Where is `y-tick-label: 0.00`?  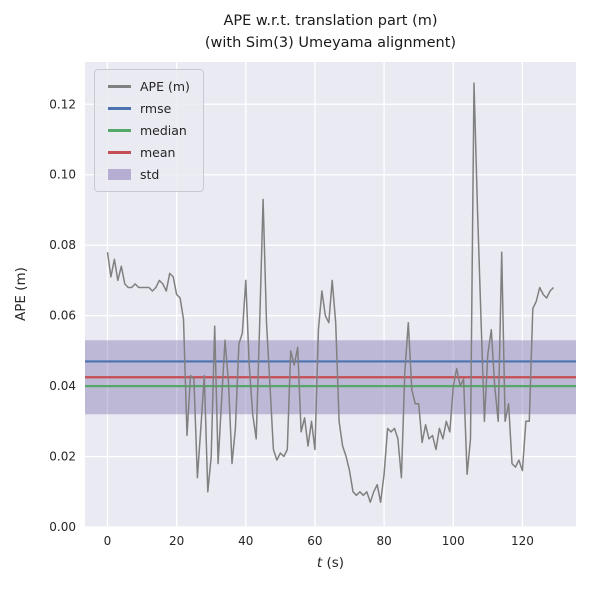
y-tick-label: 0.00 is located at coordinates (62, 527).